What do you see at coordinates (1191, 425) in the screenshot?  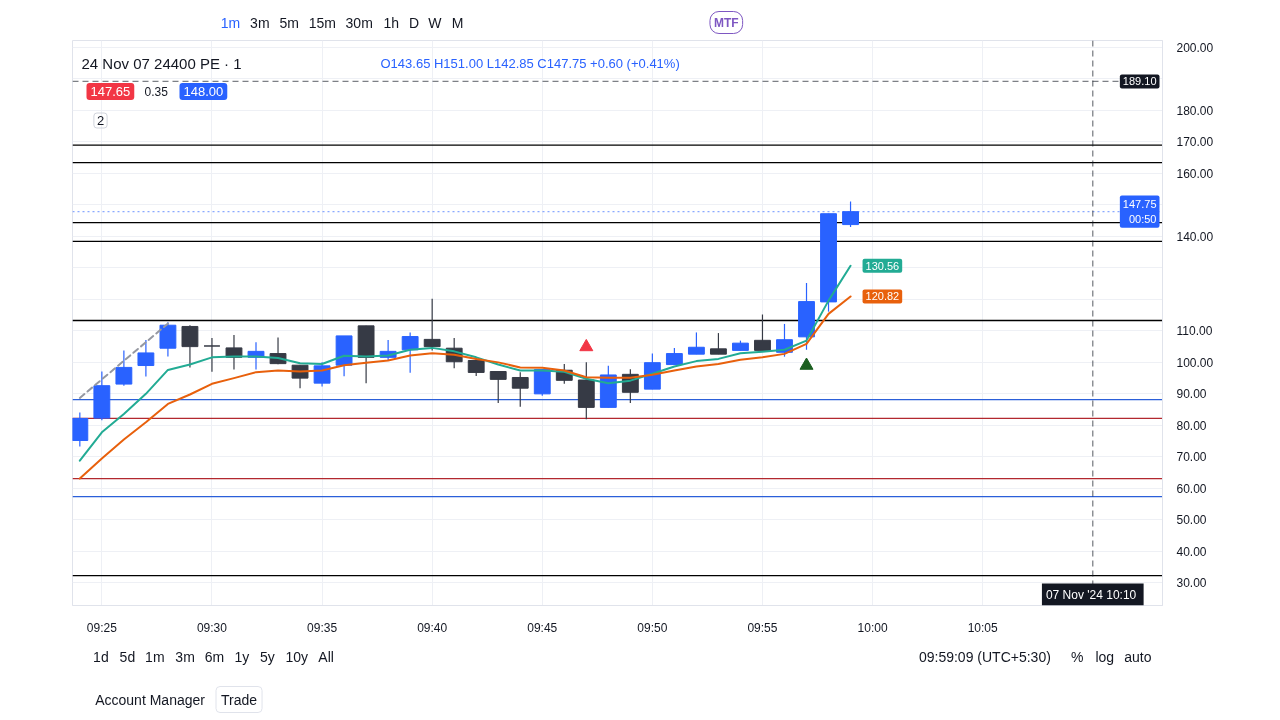 I see `y-tick-label: 80.00` at bounding box center [1191, 425].